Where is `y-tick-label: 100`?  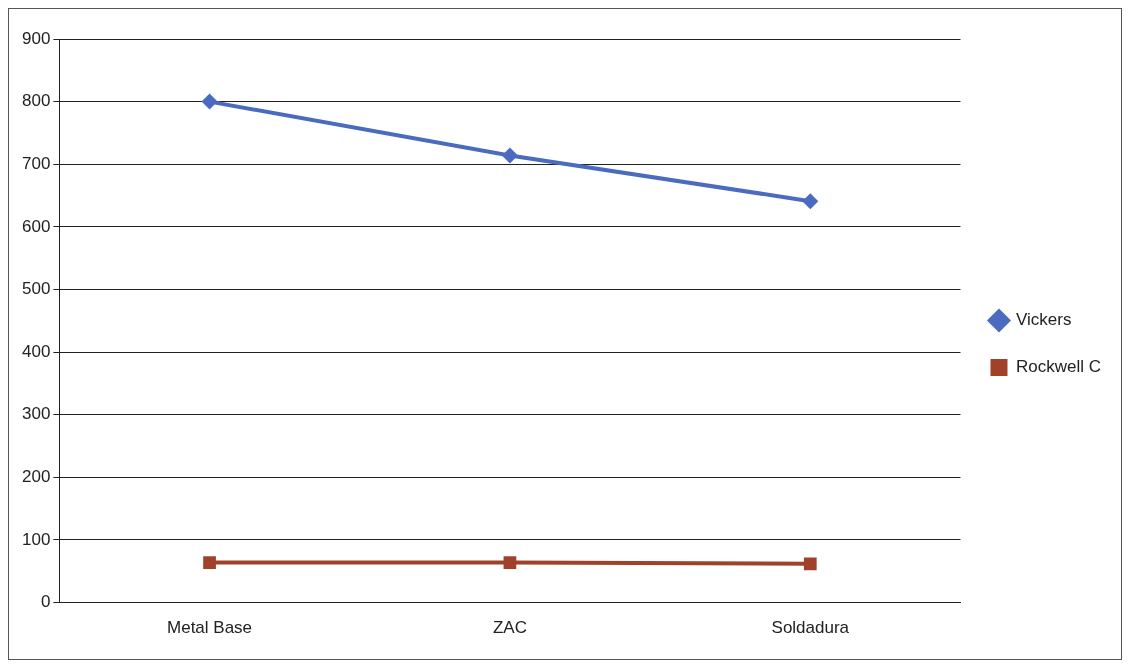 y-tick-label: 100 is located at coordinates (36, 539).